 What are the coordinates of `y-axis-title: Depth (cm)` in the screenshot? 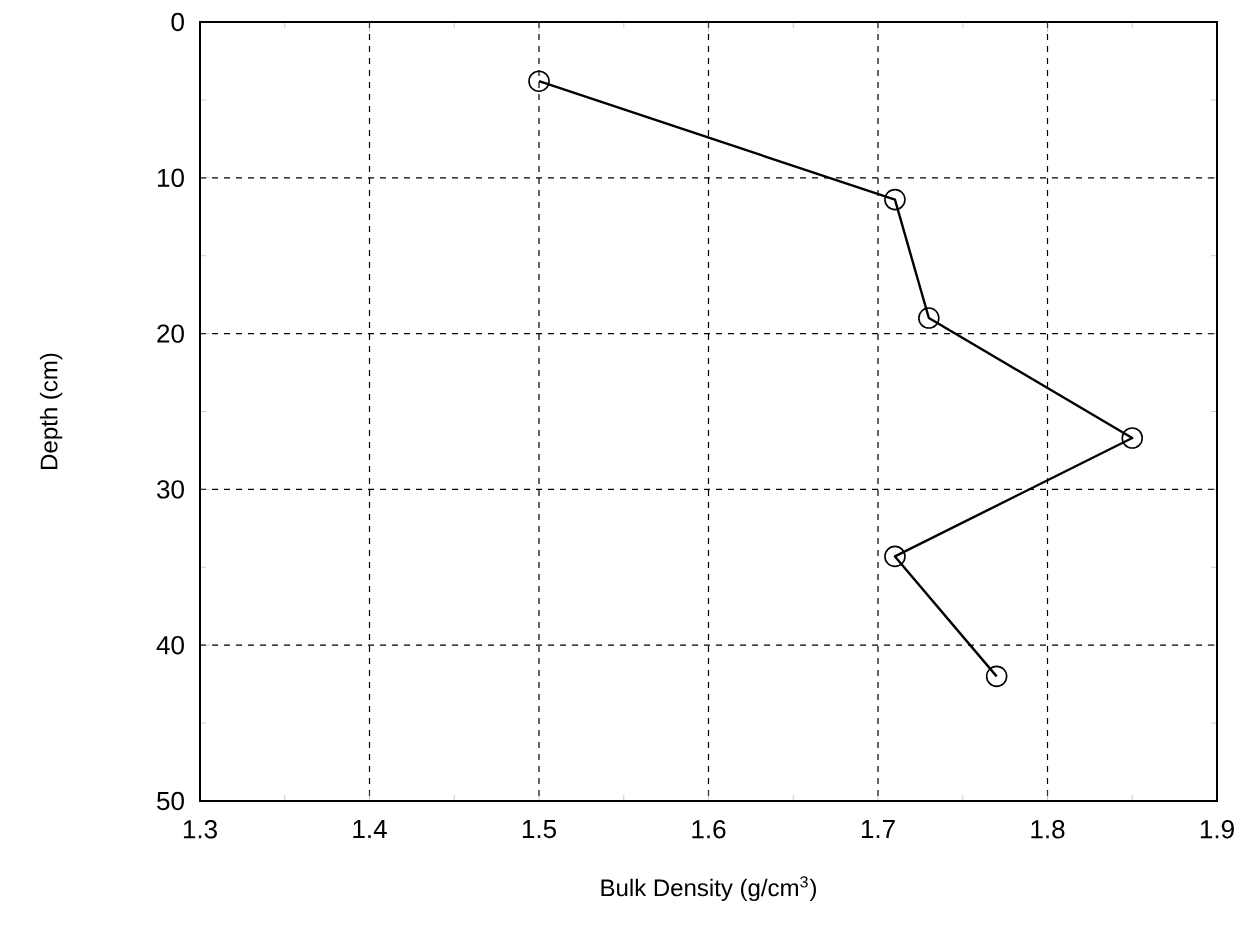 It's located at (51, 411).